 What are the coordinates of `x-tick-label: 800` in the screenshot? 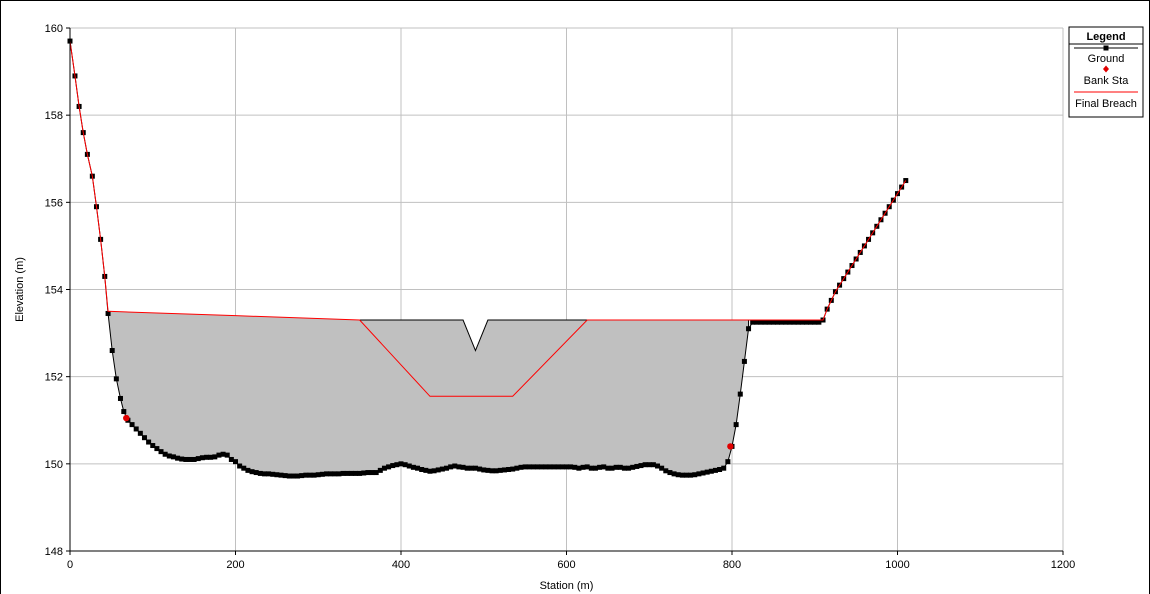 It's located at (732, 565).